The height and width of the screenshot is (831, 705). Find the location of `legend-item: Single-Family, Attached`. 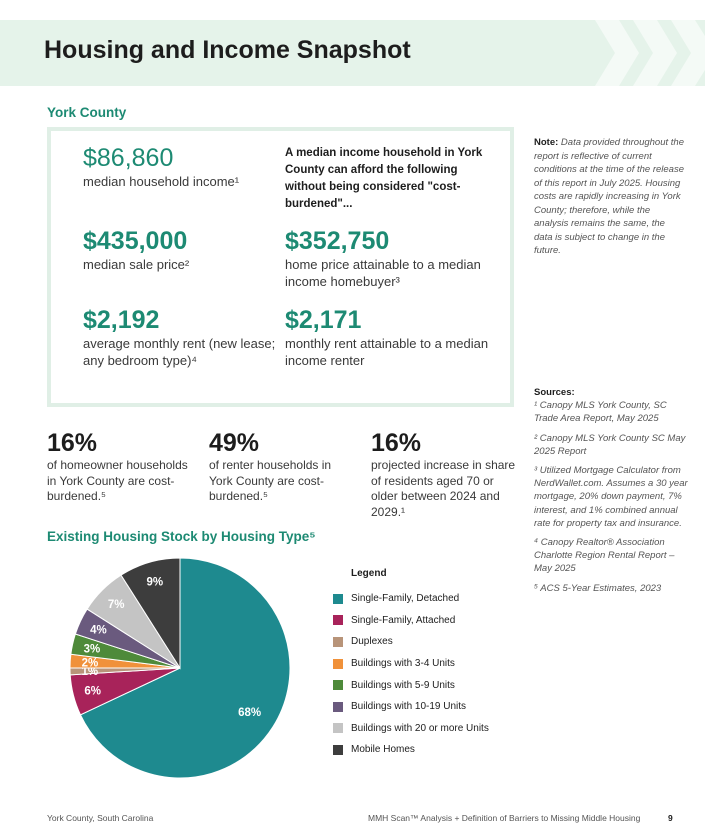

legend-item: Single-Family, Attached is located at coordinates (411, 621).